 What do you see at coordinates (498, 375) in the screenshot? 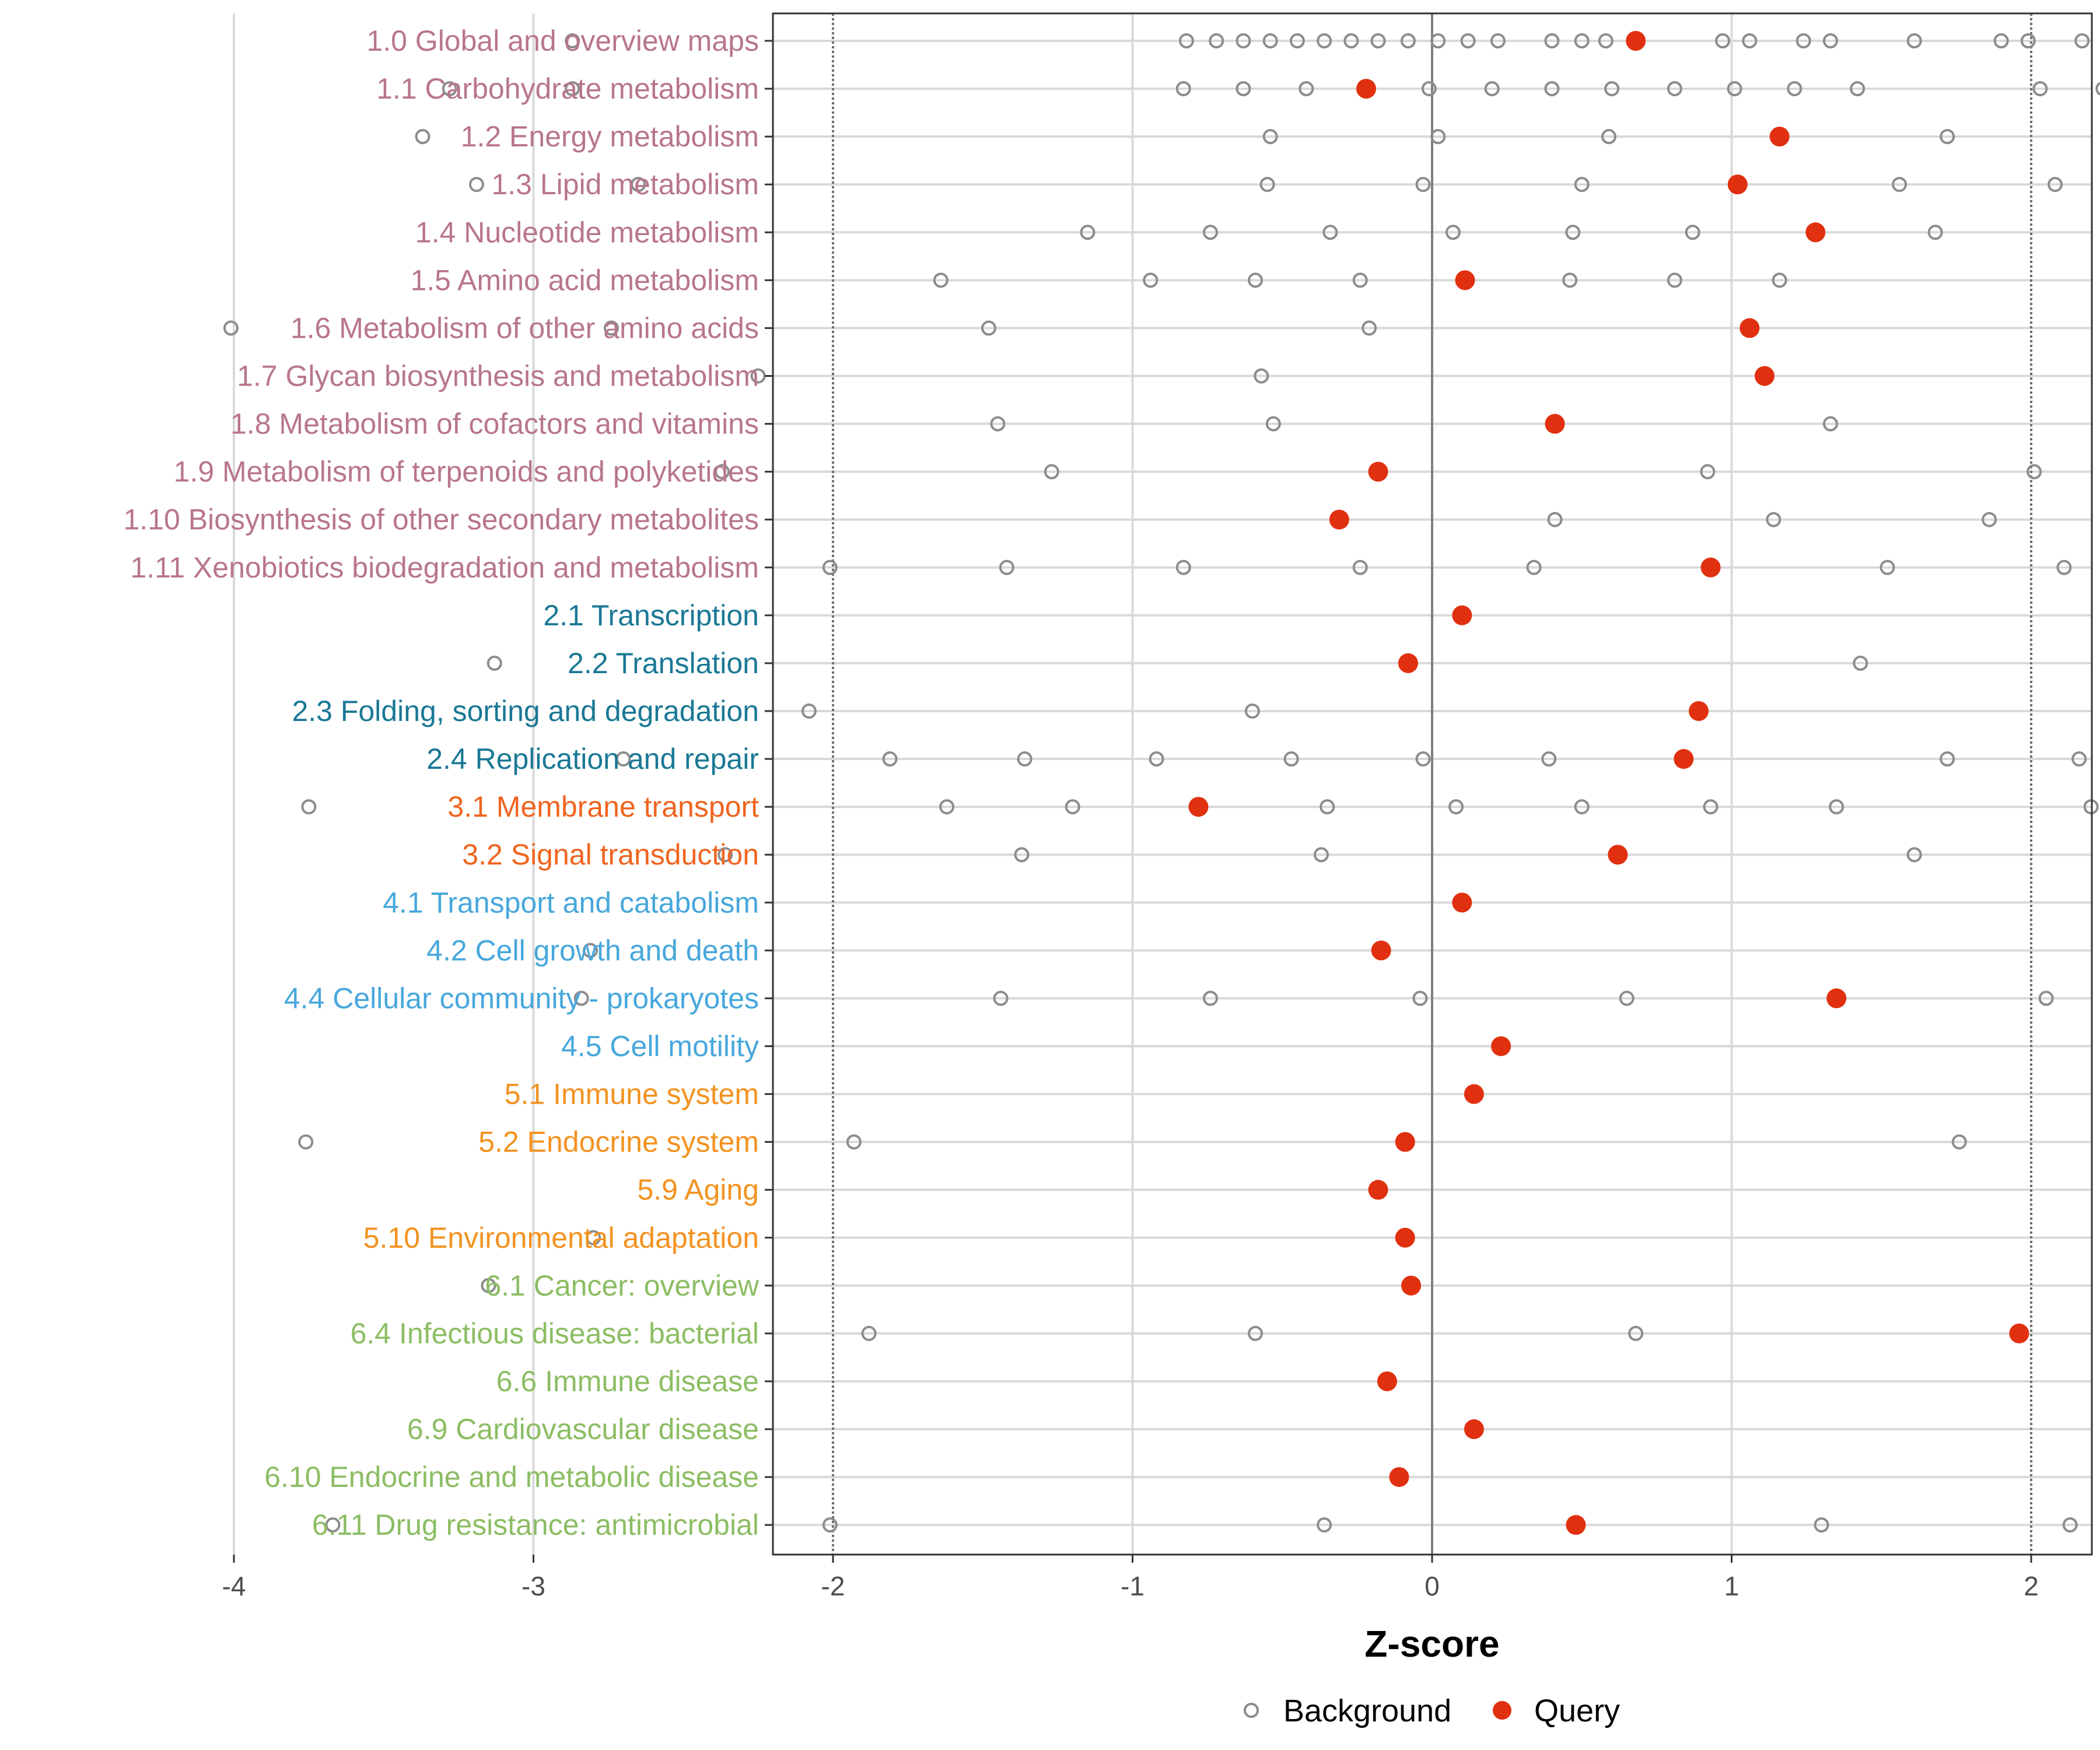
I see `y-category-label: 1.7 Glycan biosynthesis and metabolism` at bounding box center [498, 375].